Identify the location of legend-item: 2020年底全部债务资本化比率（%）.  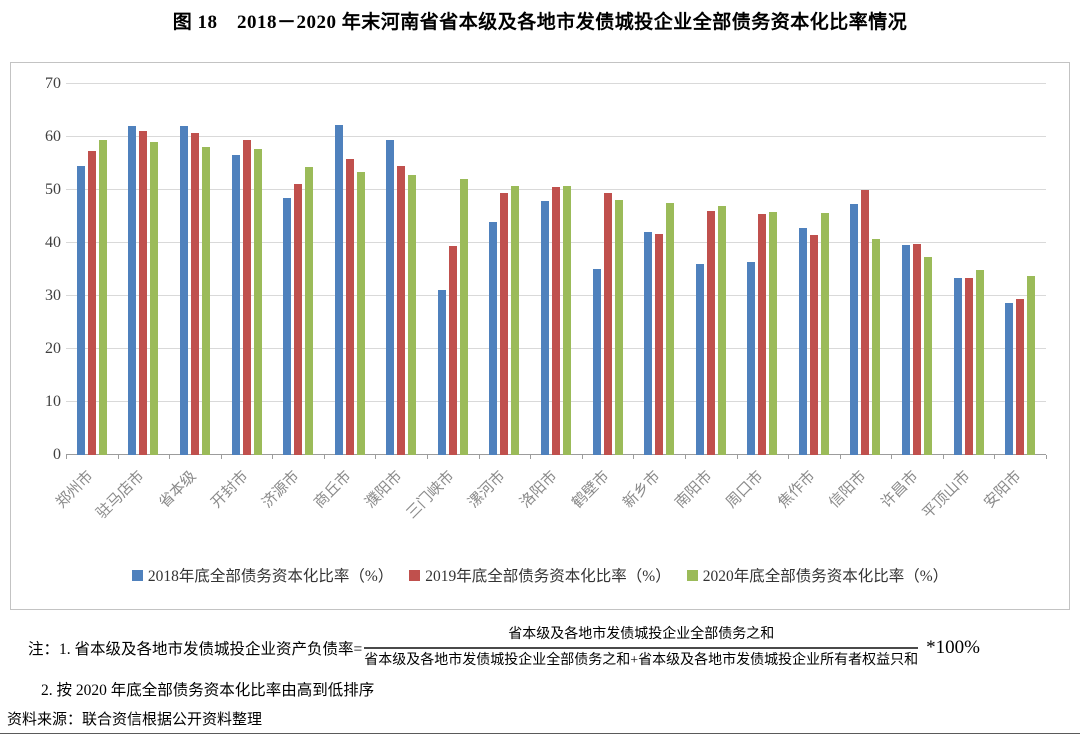
(817, 575).